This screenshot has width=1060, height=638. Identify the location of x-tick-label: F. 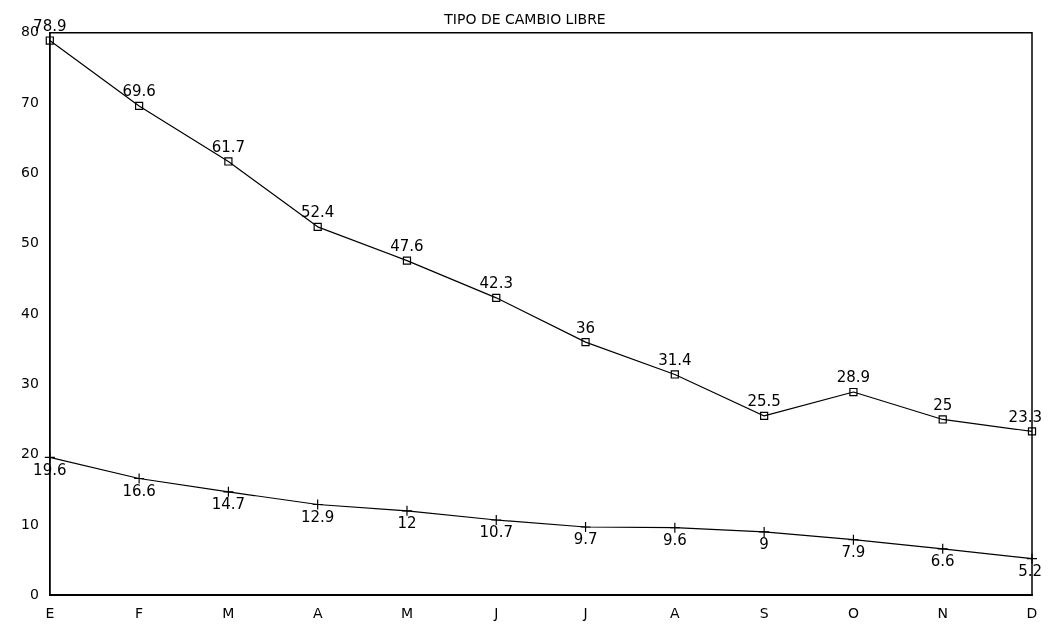
(139, 613).